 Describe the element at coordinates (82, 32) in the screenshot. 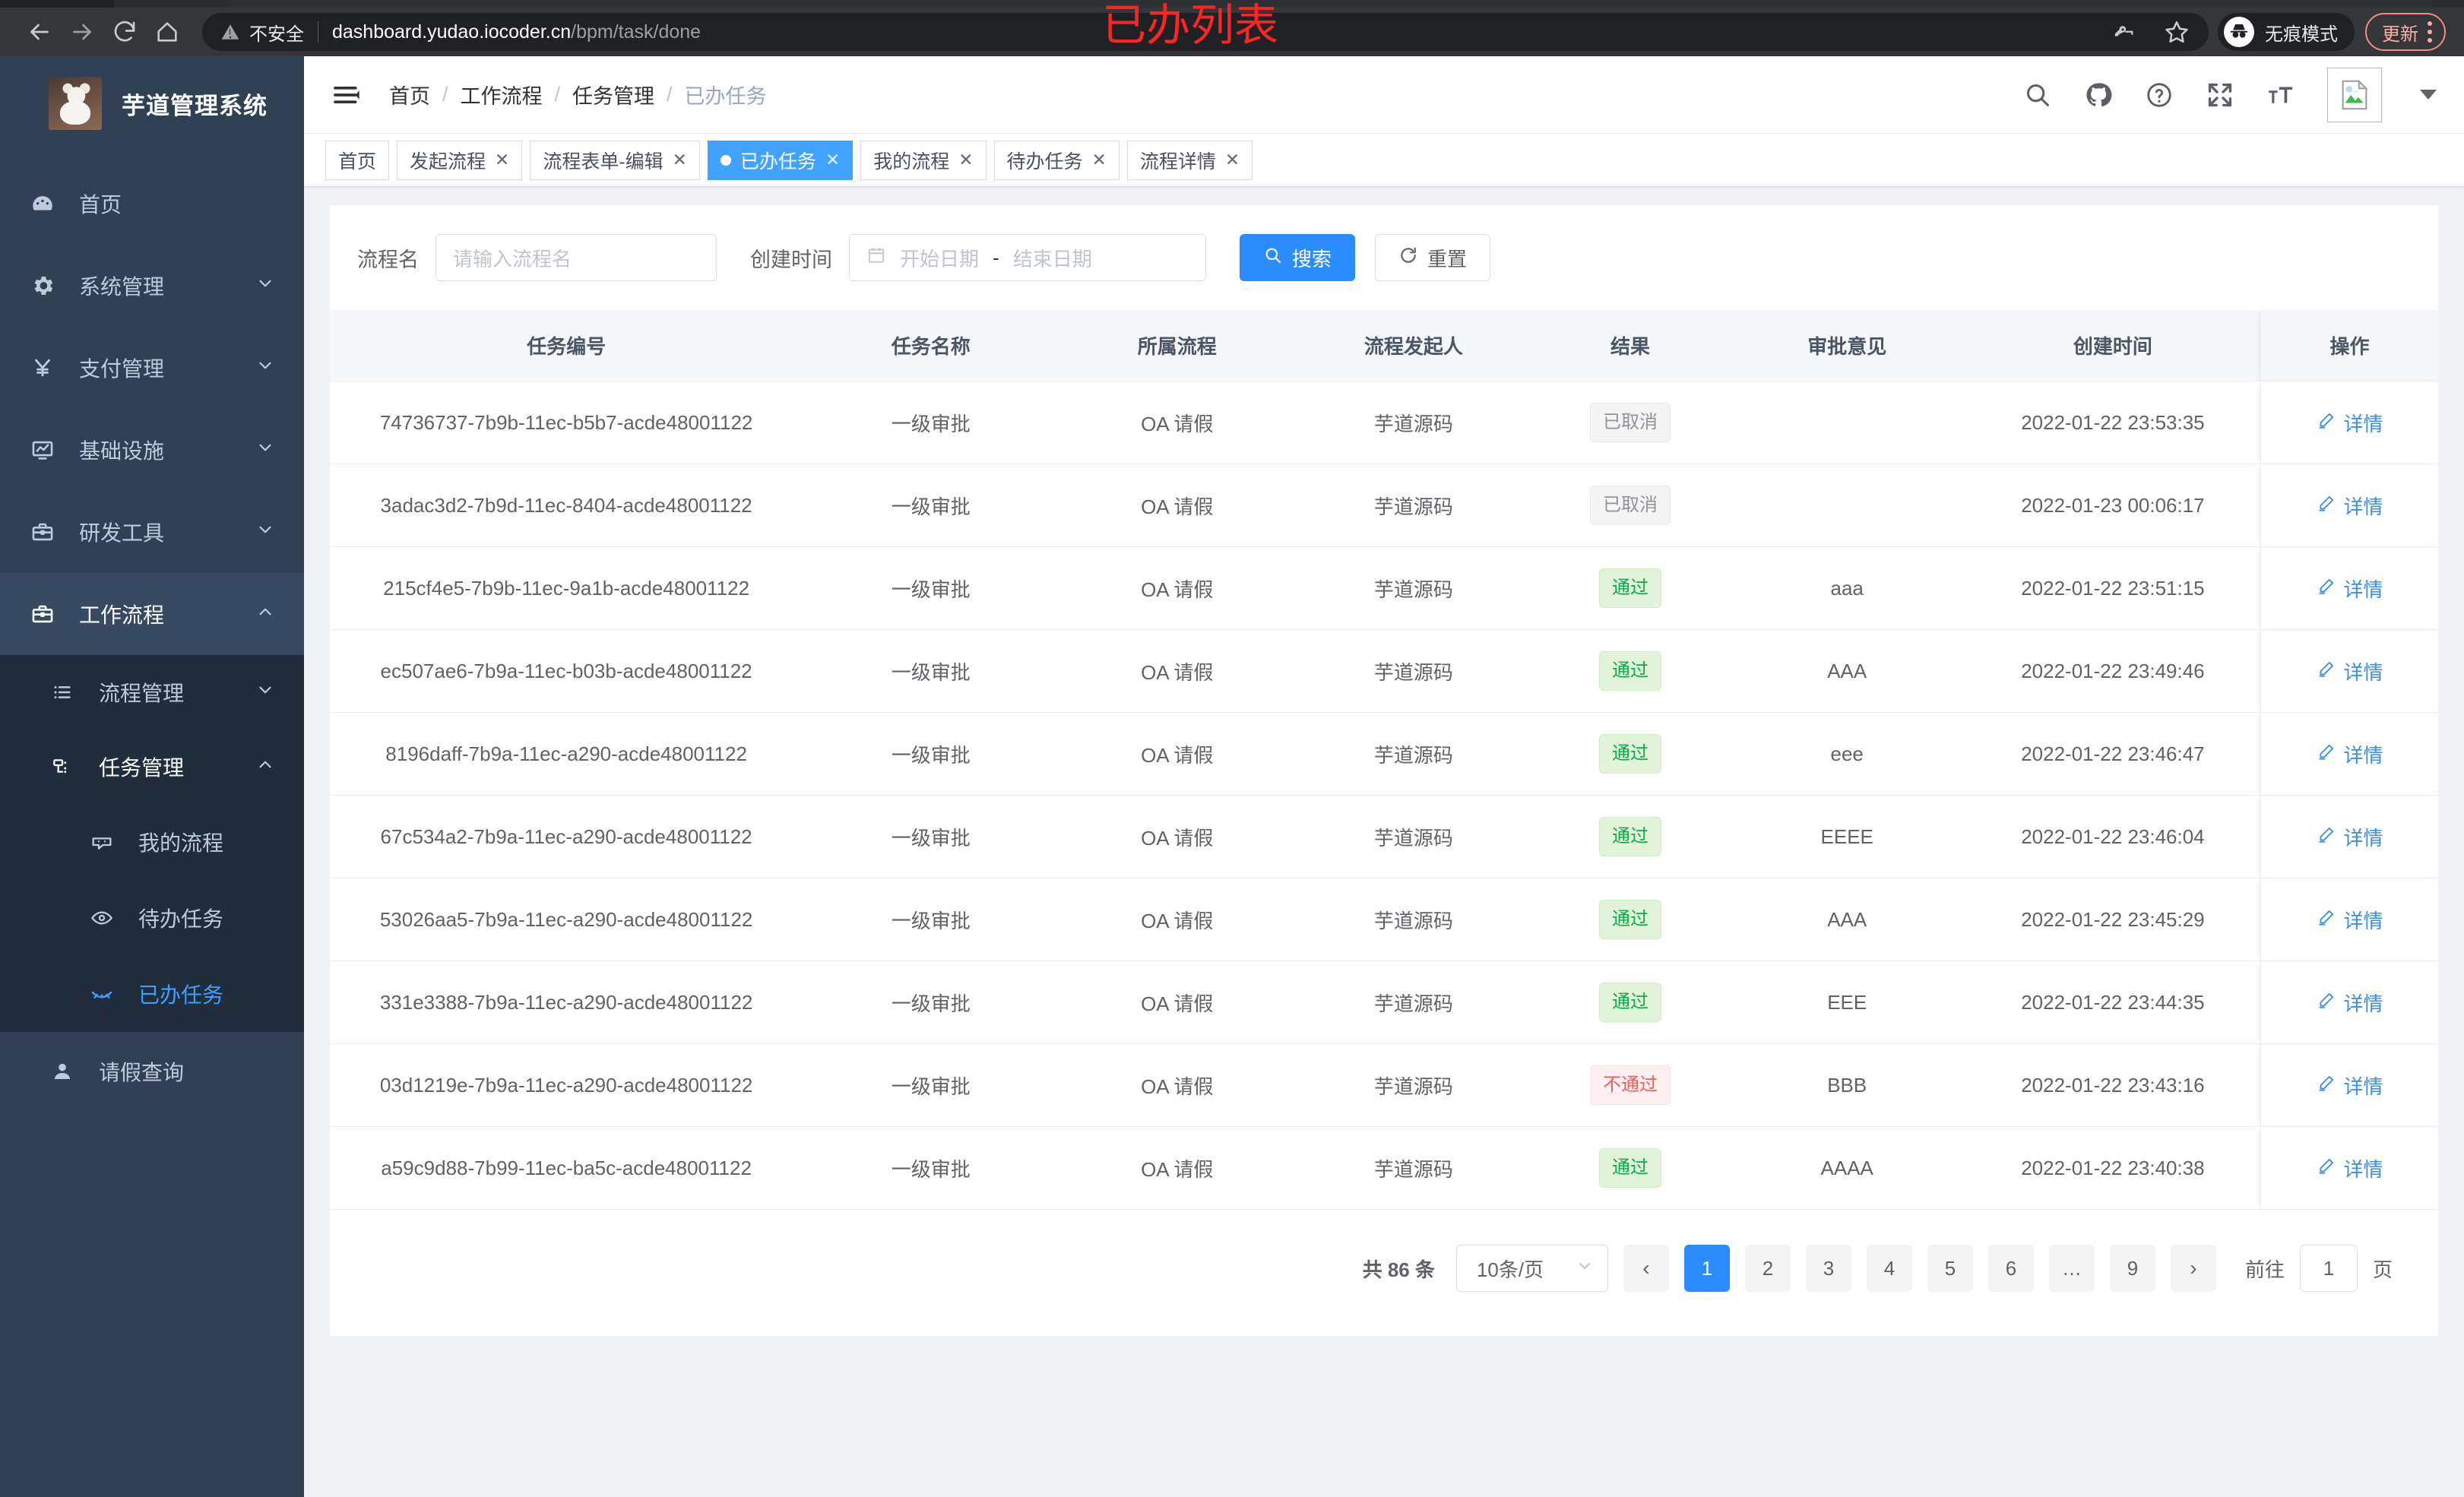

I see `forward-arrow-icon` at that location.